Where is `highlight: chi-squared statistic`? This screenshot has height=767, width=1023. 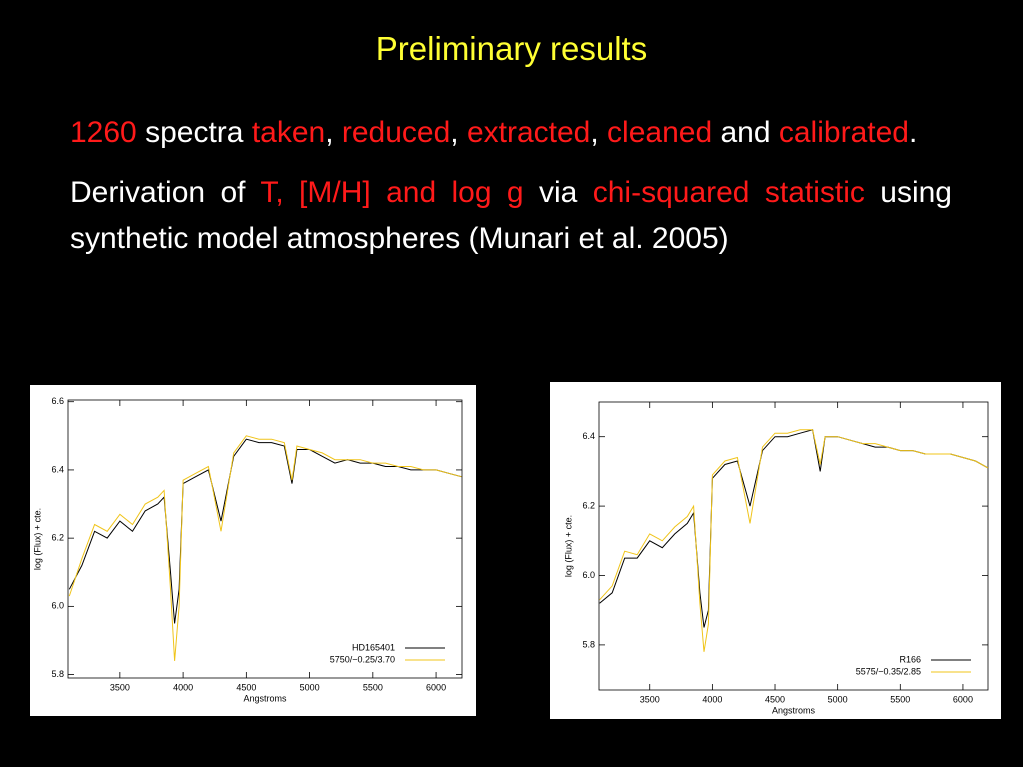
highlight: chi-squared statistic is located at coordinates (728, 192).